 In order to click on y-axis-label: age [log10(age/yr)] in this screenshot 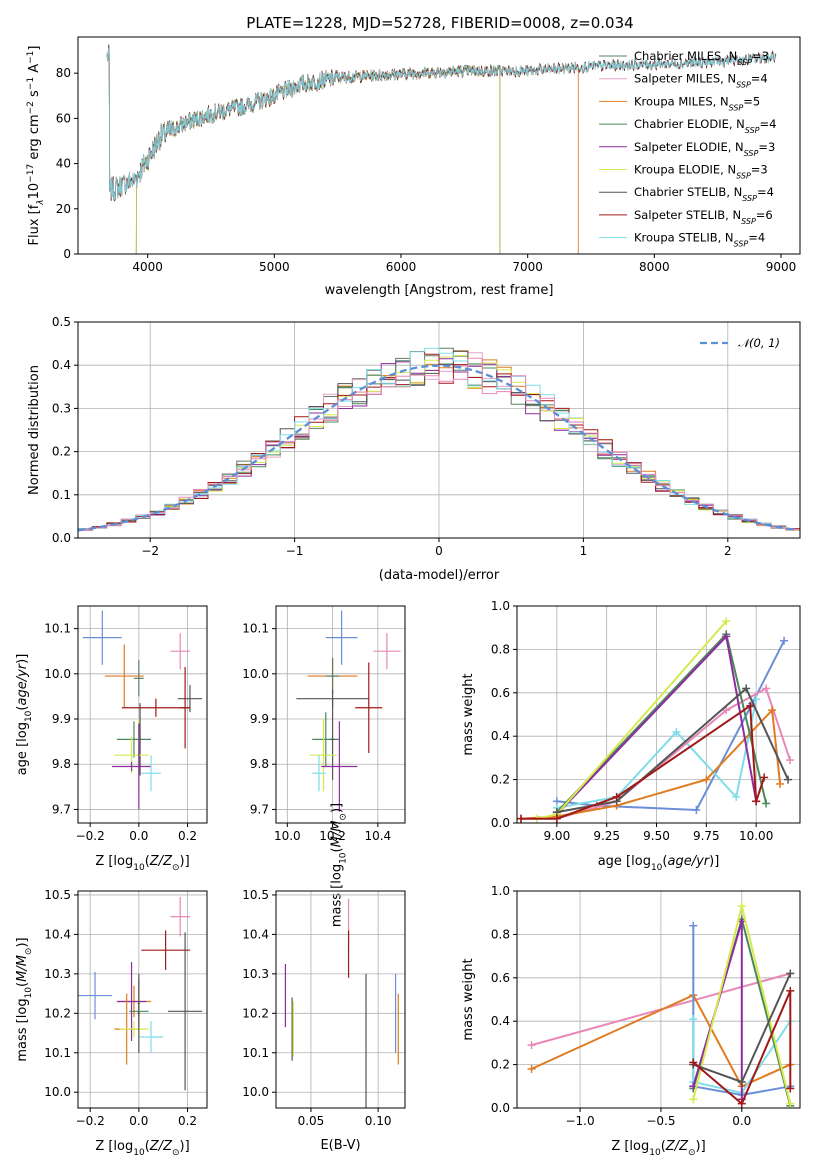, I will do `click(24, 715)`.